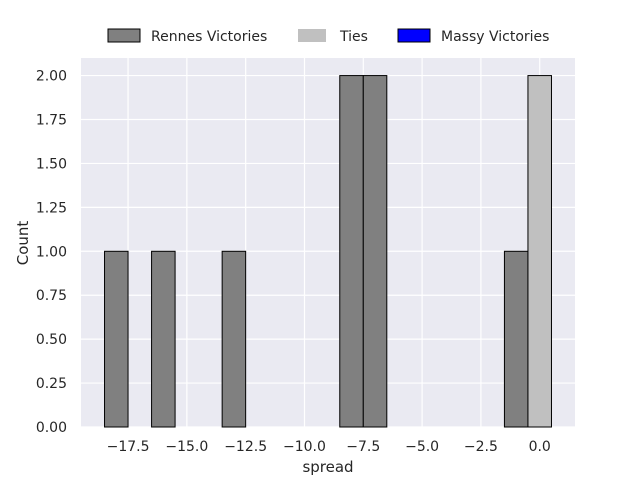  What do you see at coordinates (414, 35) in the screenshot?
I see `legend-swatch-massy-victories` at bounding box center [414, 35].